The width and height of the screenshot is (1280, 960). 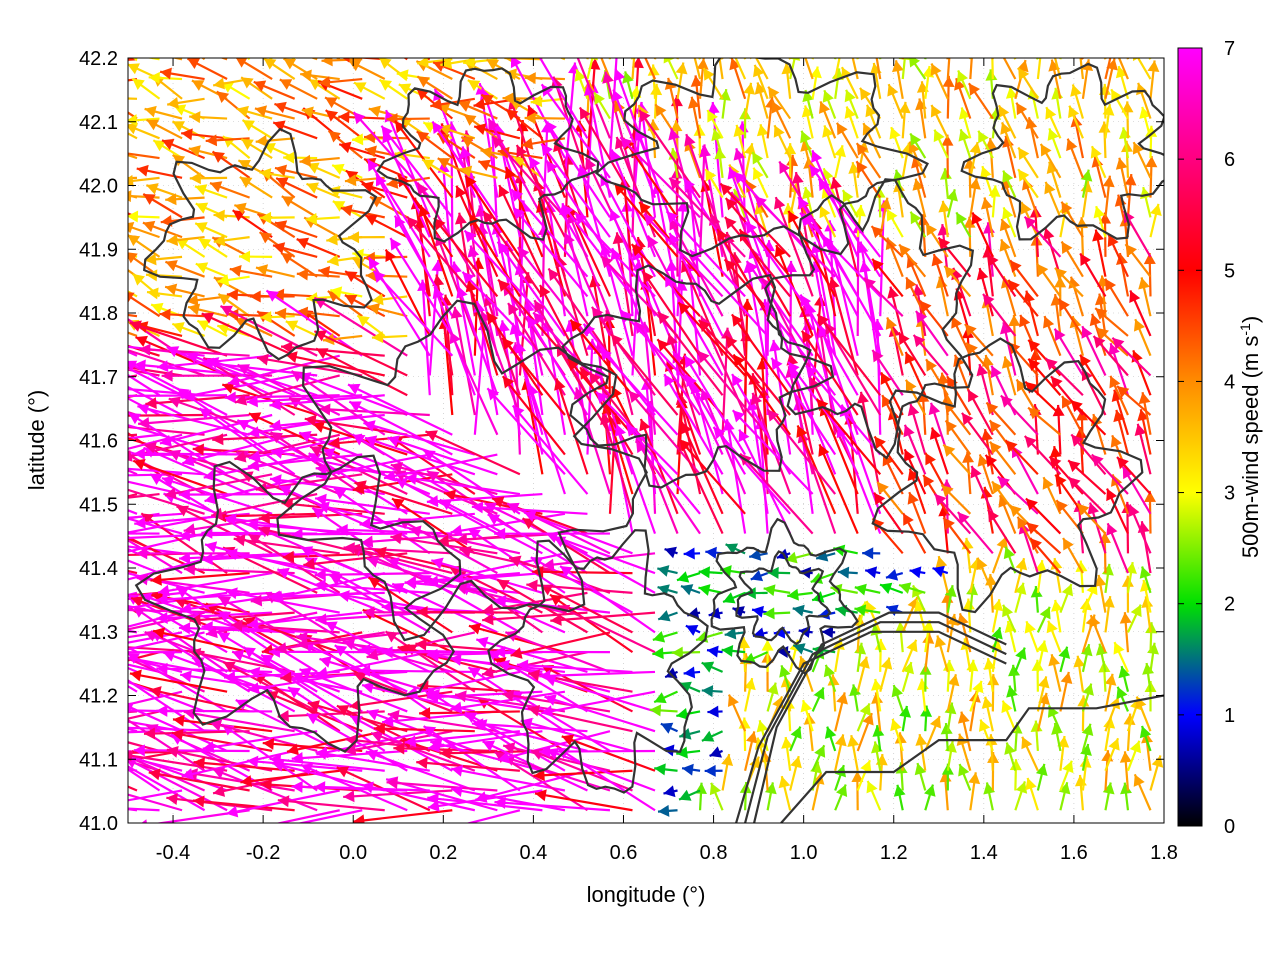 I want to click on colorbar-tick-label: 4, so click(x=1229, y=382).